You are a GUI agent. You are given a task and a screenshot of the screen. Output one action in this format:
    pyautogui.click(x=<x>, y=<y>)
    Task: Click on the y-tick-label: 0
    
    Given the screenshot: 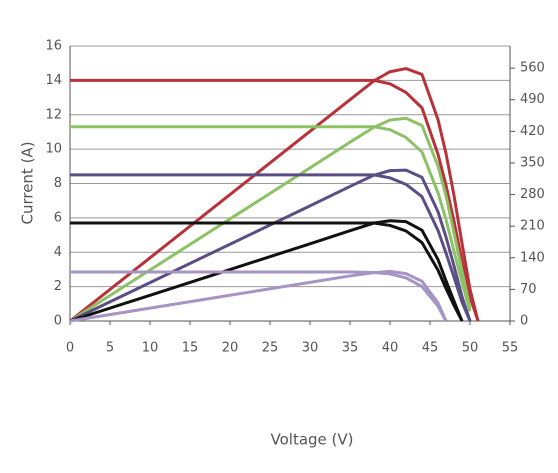 What is the action you would take?
    pyautogui.click(x=58, y=321)
    